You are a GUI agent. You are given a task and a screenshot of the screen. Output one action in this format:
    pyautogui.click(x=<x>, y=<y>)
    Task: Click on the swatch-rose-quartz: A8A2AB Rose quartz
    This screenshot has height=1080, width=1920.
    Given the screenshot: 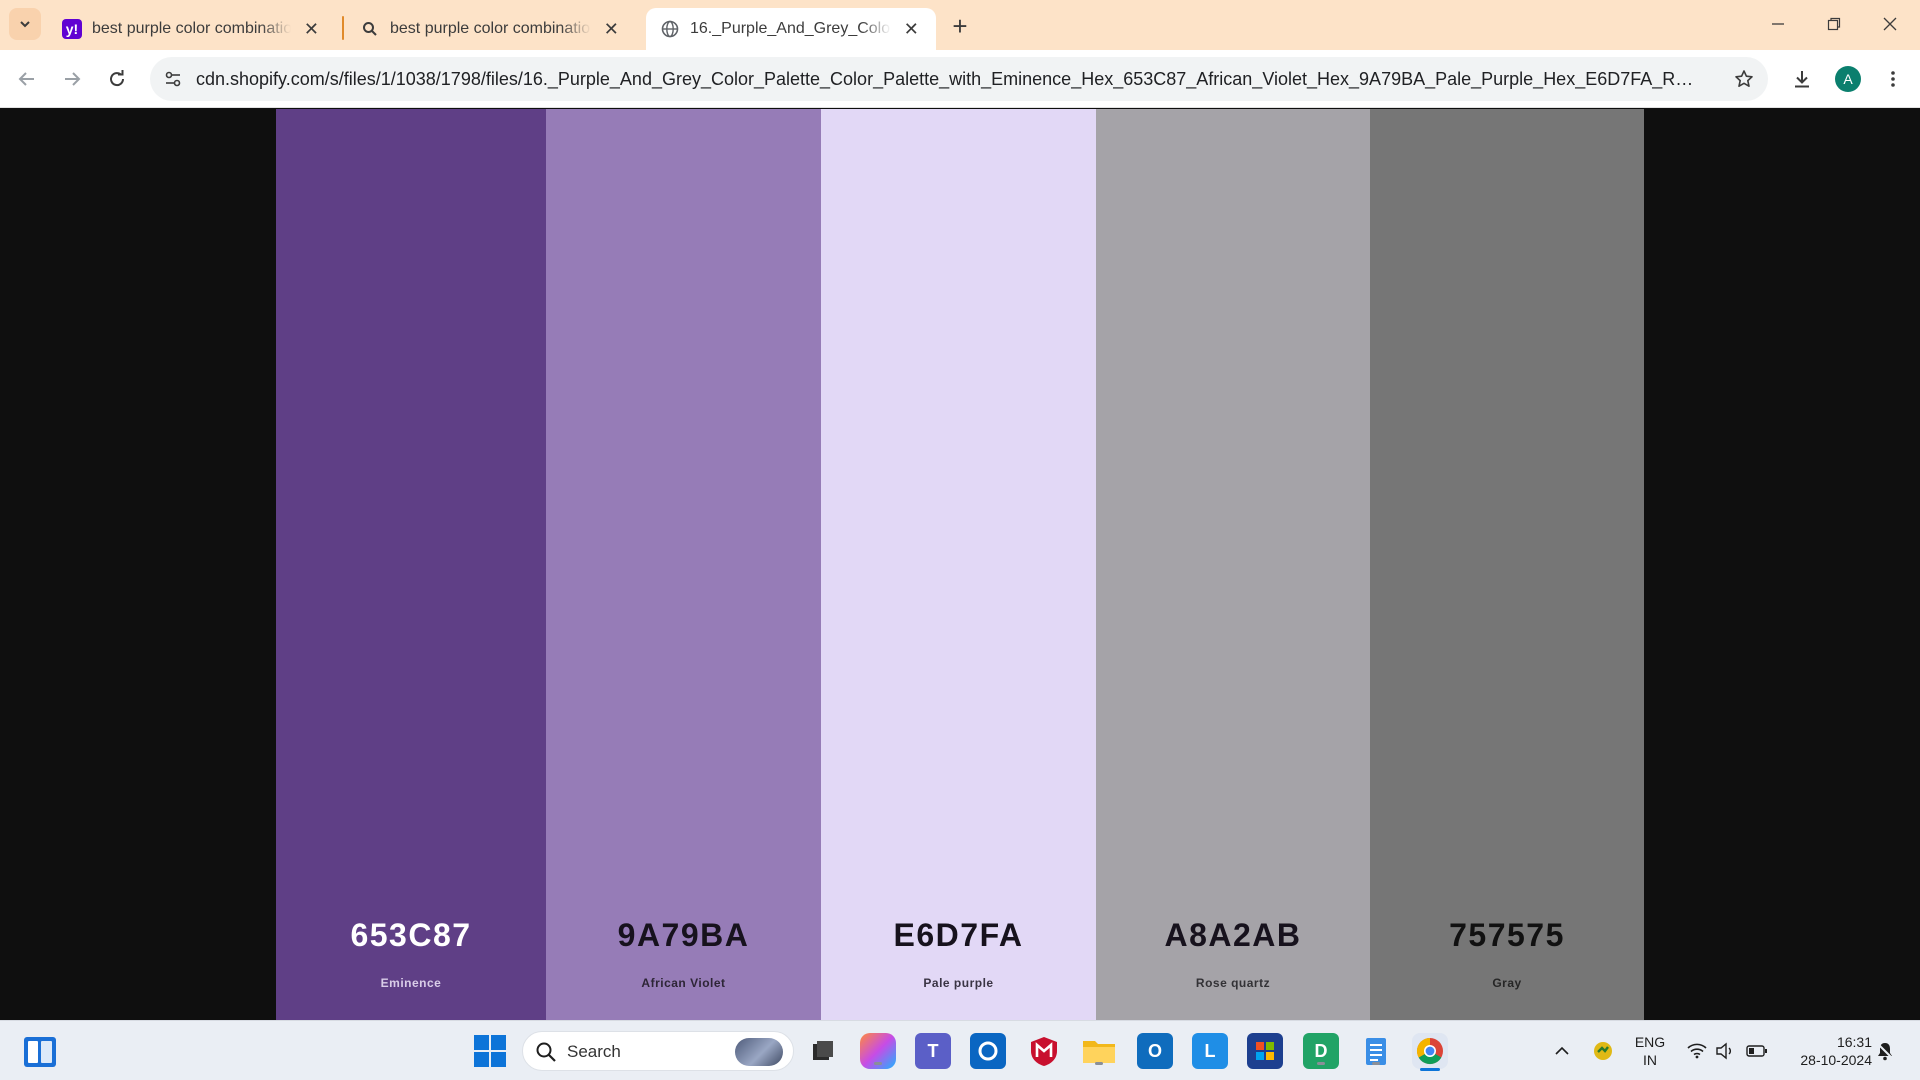 What is the action you would take?
    pyautogui.click(x=1233, y=564)
    